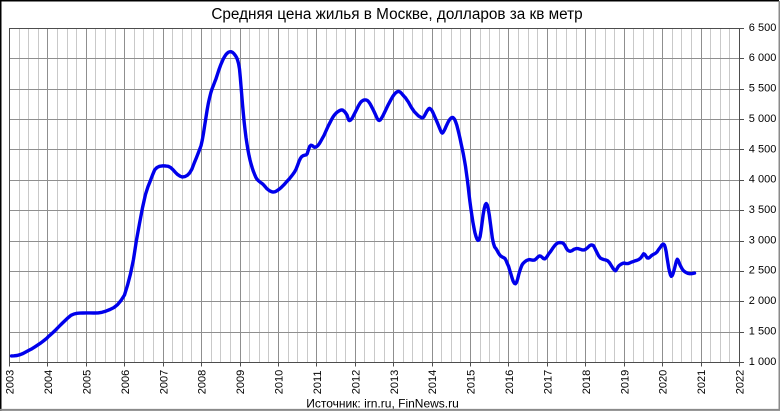 This screenshot has width=780, height=416. I want to click on svg-text: 2011, so click(318, 383).